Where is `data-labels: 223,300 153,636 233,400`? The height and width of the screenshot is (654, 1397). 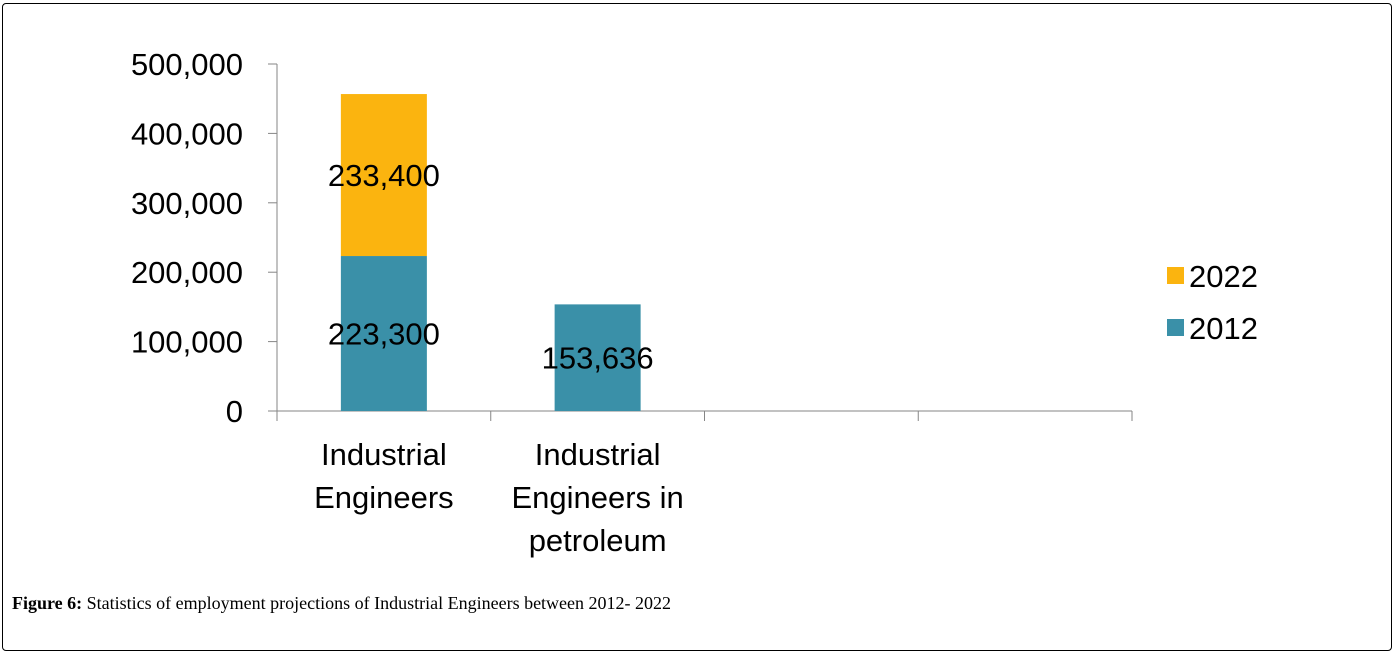
data-labels: 223,300 153,636 233,400 is located at coordinates (491, 267).